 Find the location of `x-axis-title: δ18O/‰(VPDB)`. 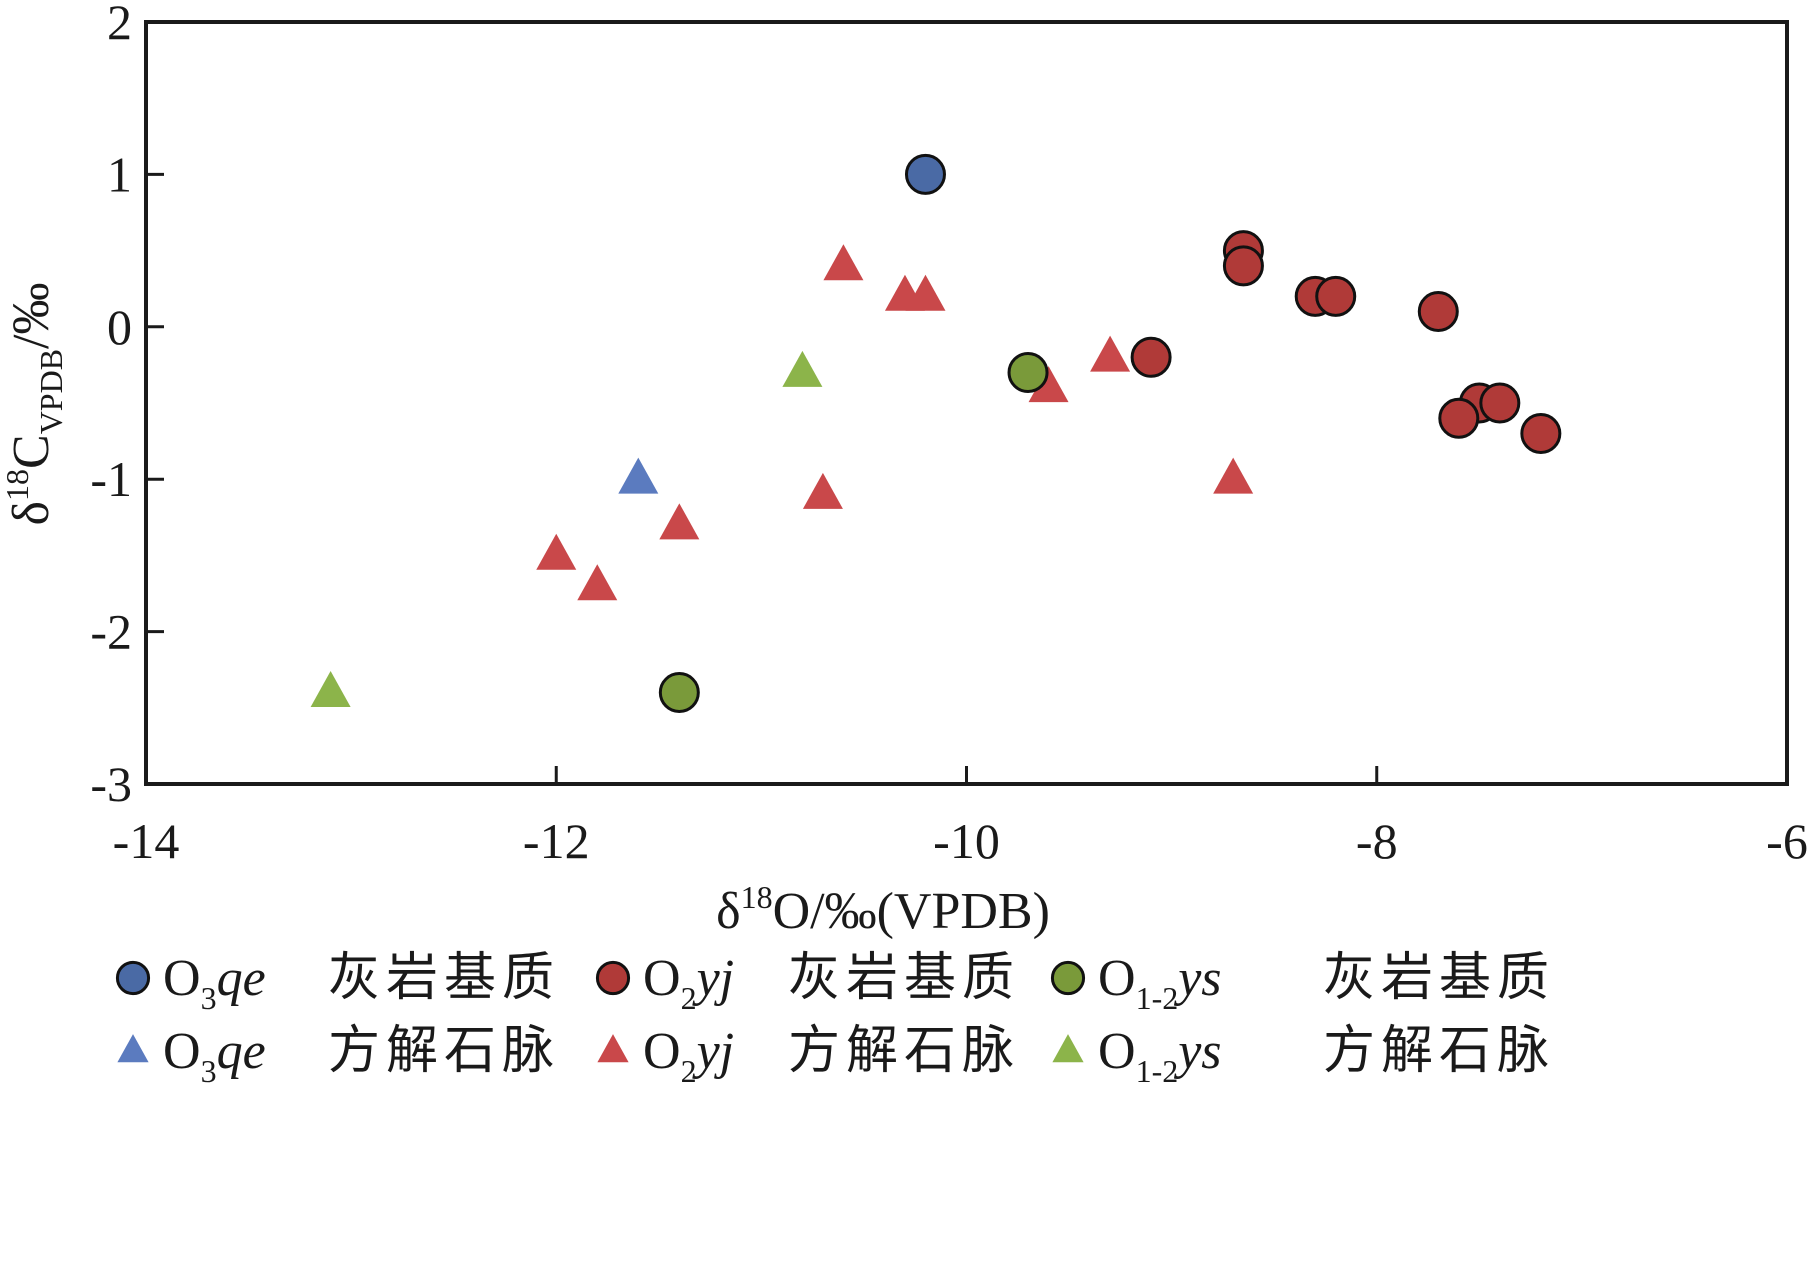

x-axis-title: δ18O/‰(VPDB) is located at coordinates (883, 909).